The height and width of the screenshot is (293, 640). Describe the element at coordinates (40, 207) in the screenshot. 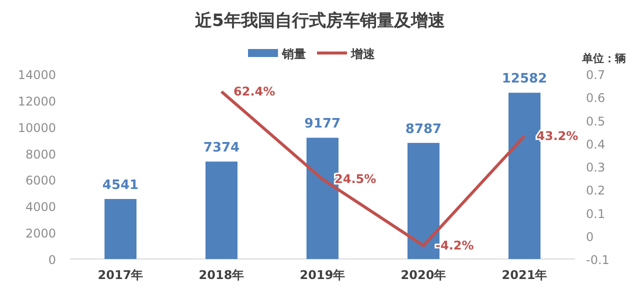

I see `y-tick-label: 4000` at that location.